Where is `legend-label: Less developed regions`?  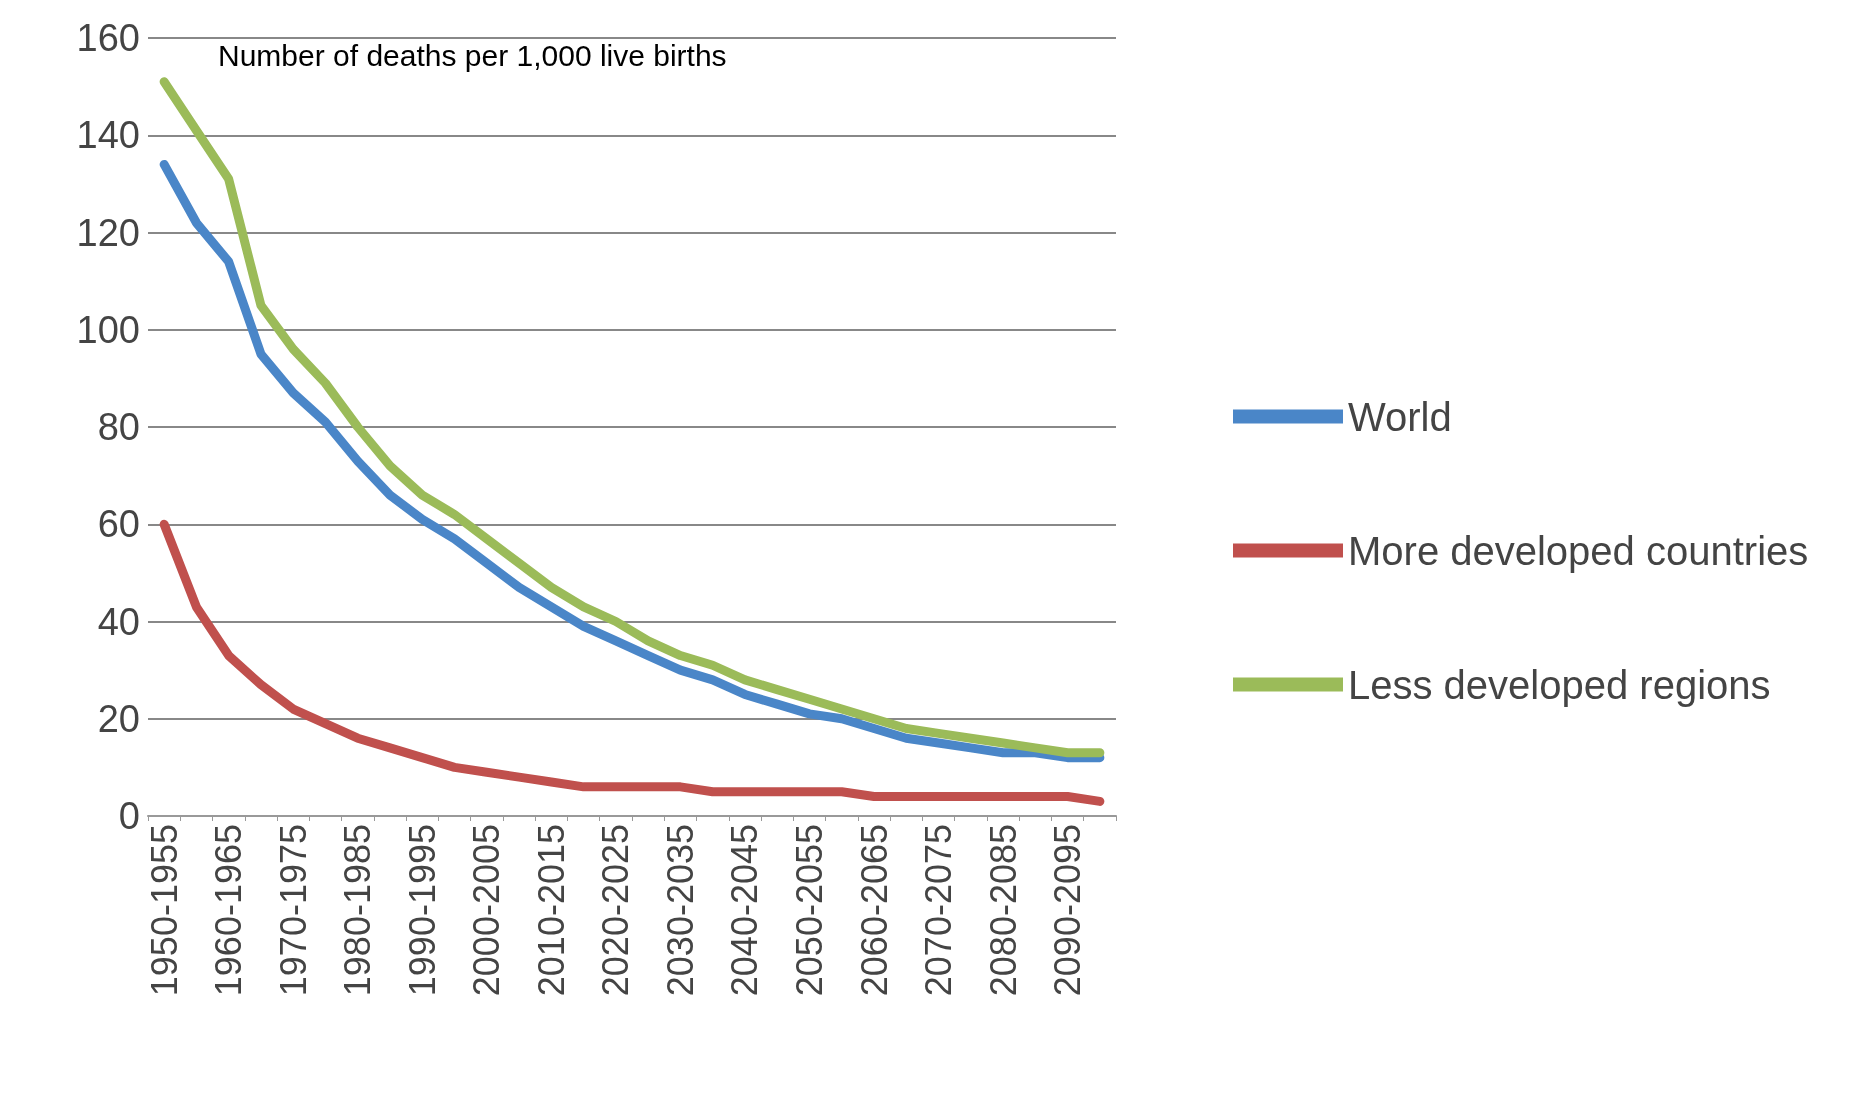 legend-label: Less developed regions is located at coordinates (1559, 684).